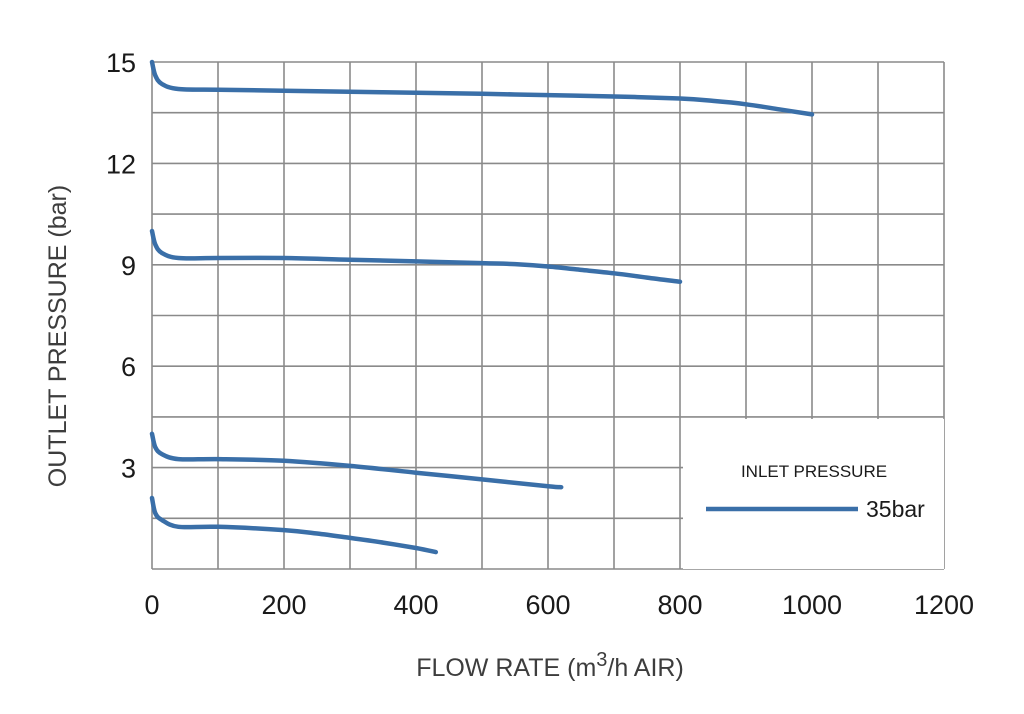 The width and height of the screenshot is (1024, 714). Describe the element at coordinates (944, 605) in the screenshot. I see `x-tick-label-6: 1200` at that location.